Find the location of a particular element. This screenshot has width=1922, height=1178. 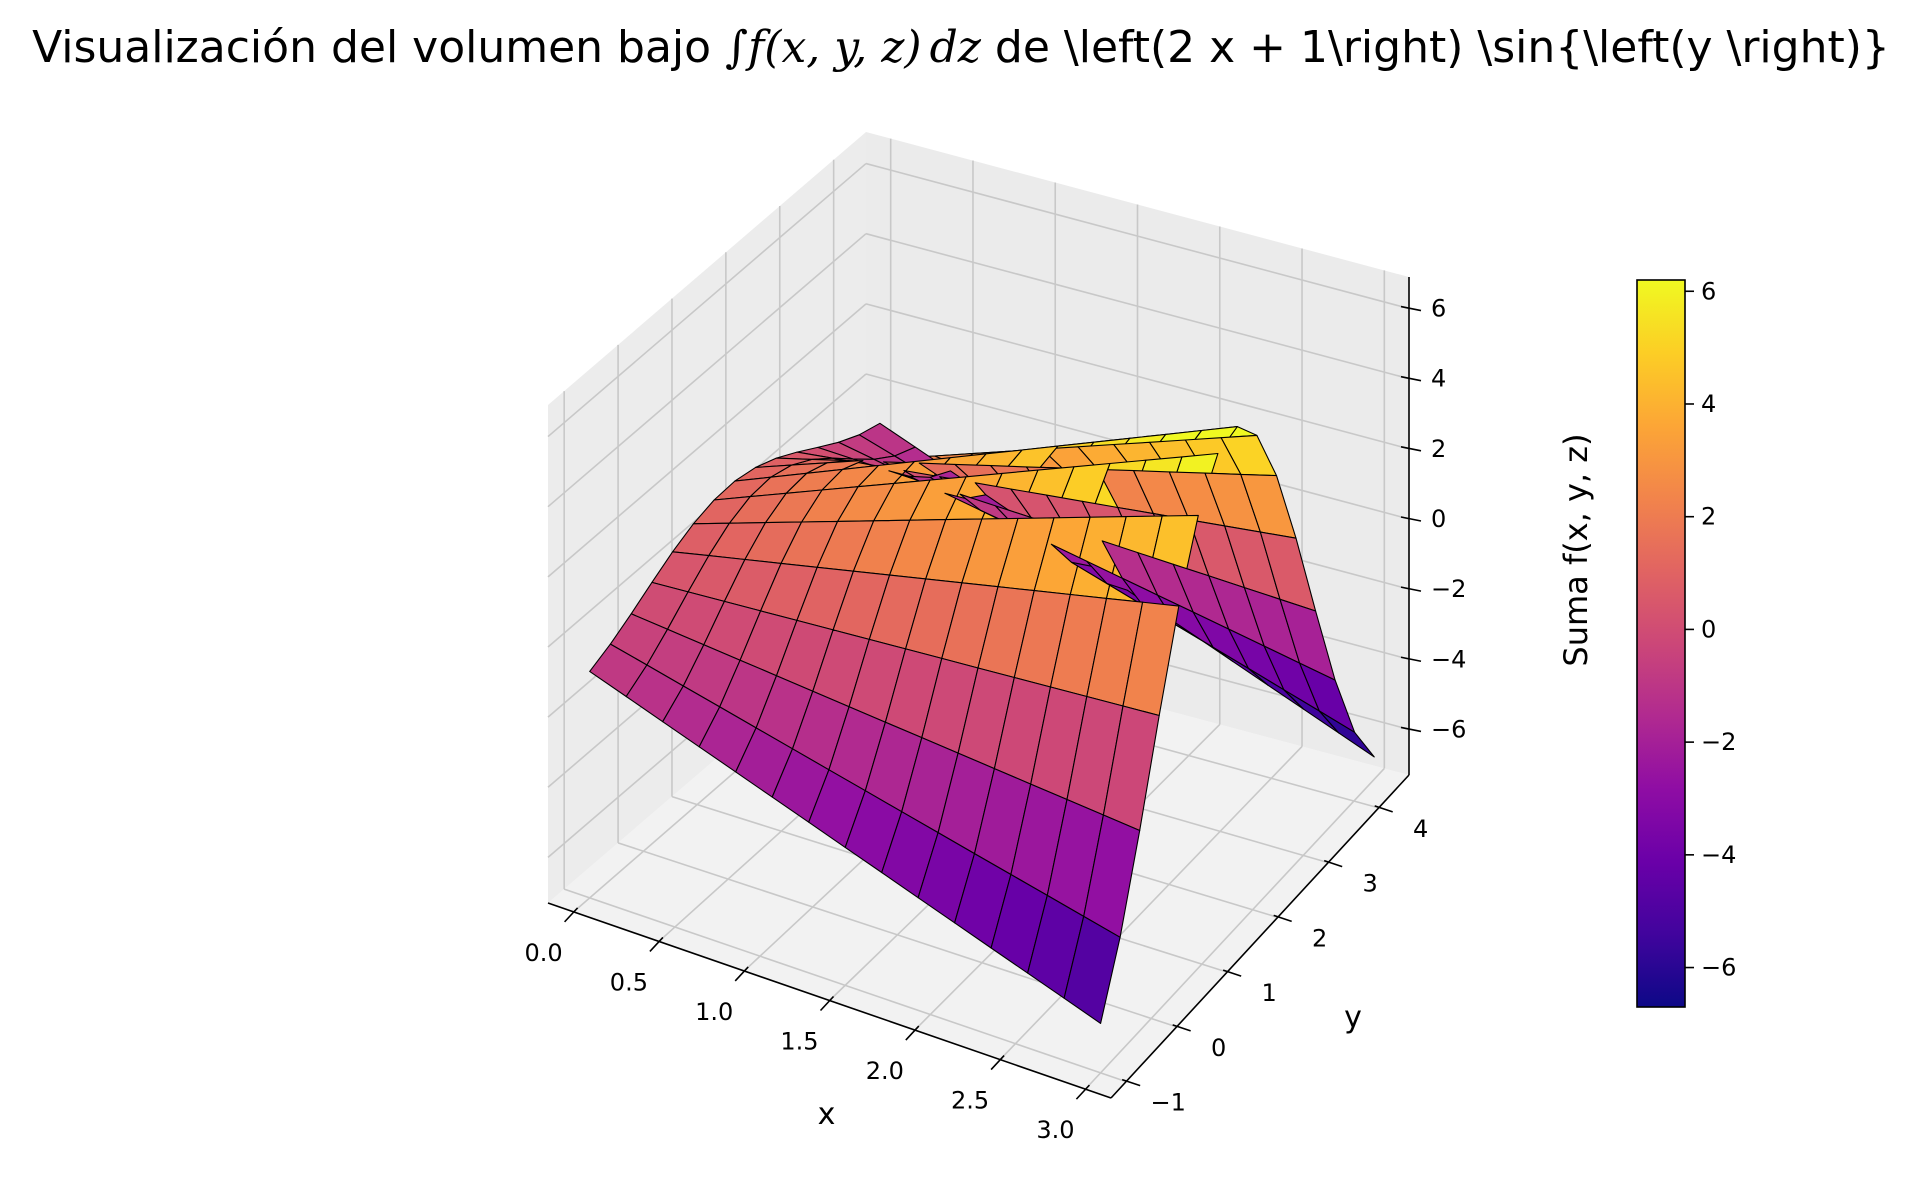

colorbar-tick-label: 0 is located at coordinates (1708, 629).